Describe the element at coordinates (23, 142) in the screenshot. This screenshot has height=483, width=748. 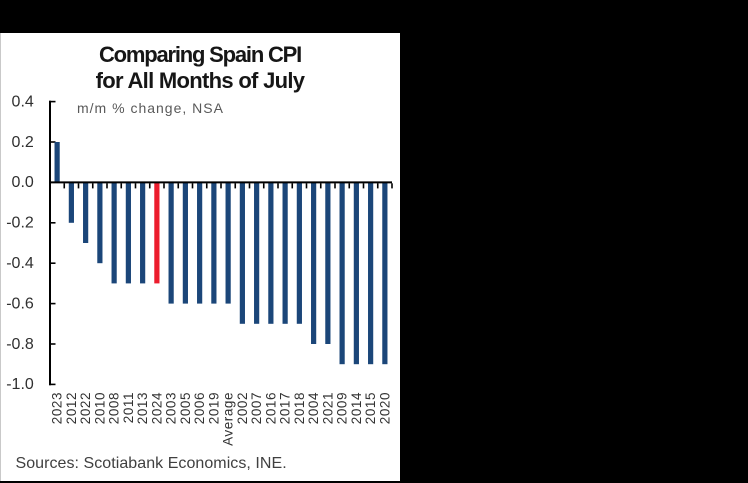
I see `svg-text: 0.2` at that location.